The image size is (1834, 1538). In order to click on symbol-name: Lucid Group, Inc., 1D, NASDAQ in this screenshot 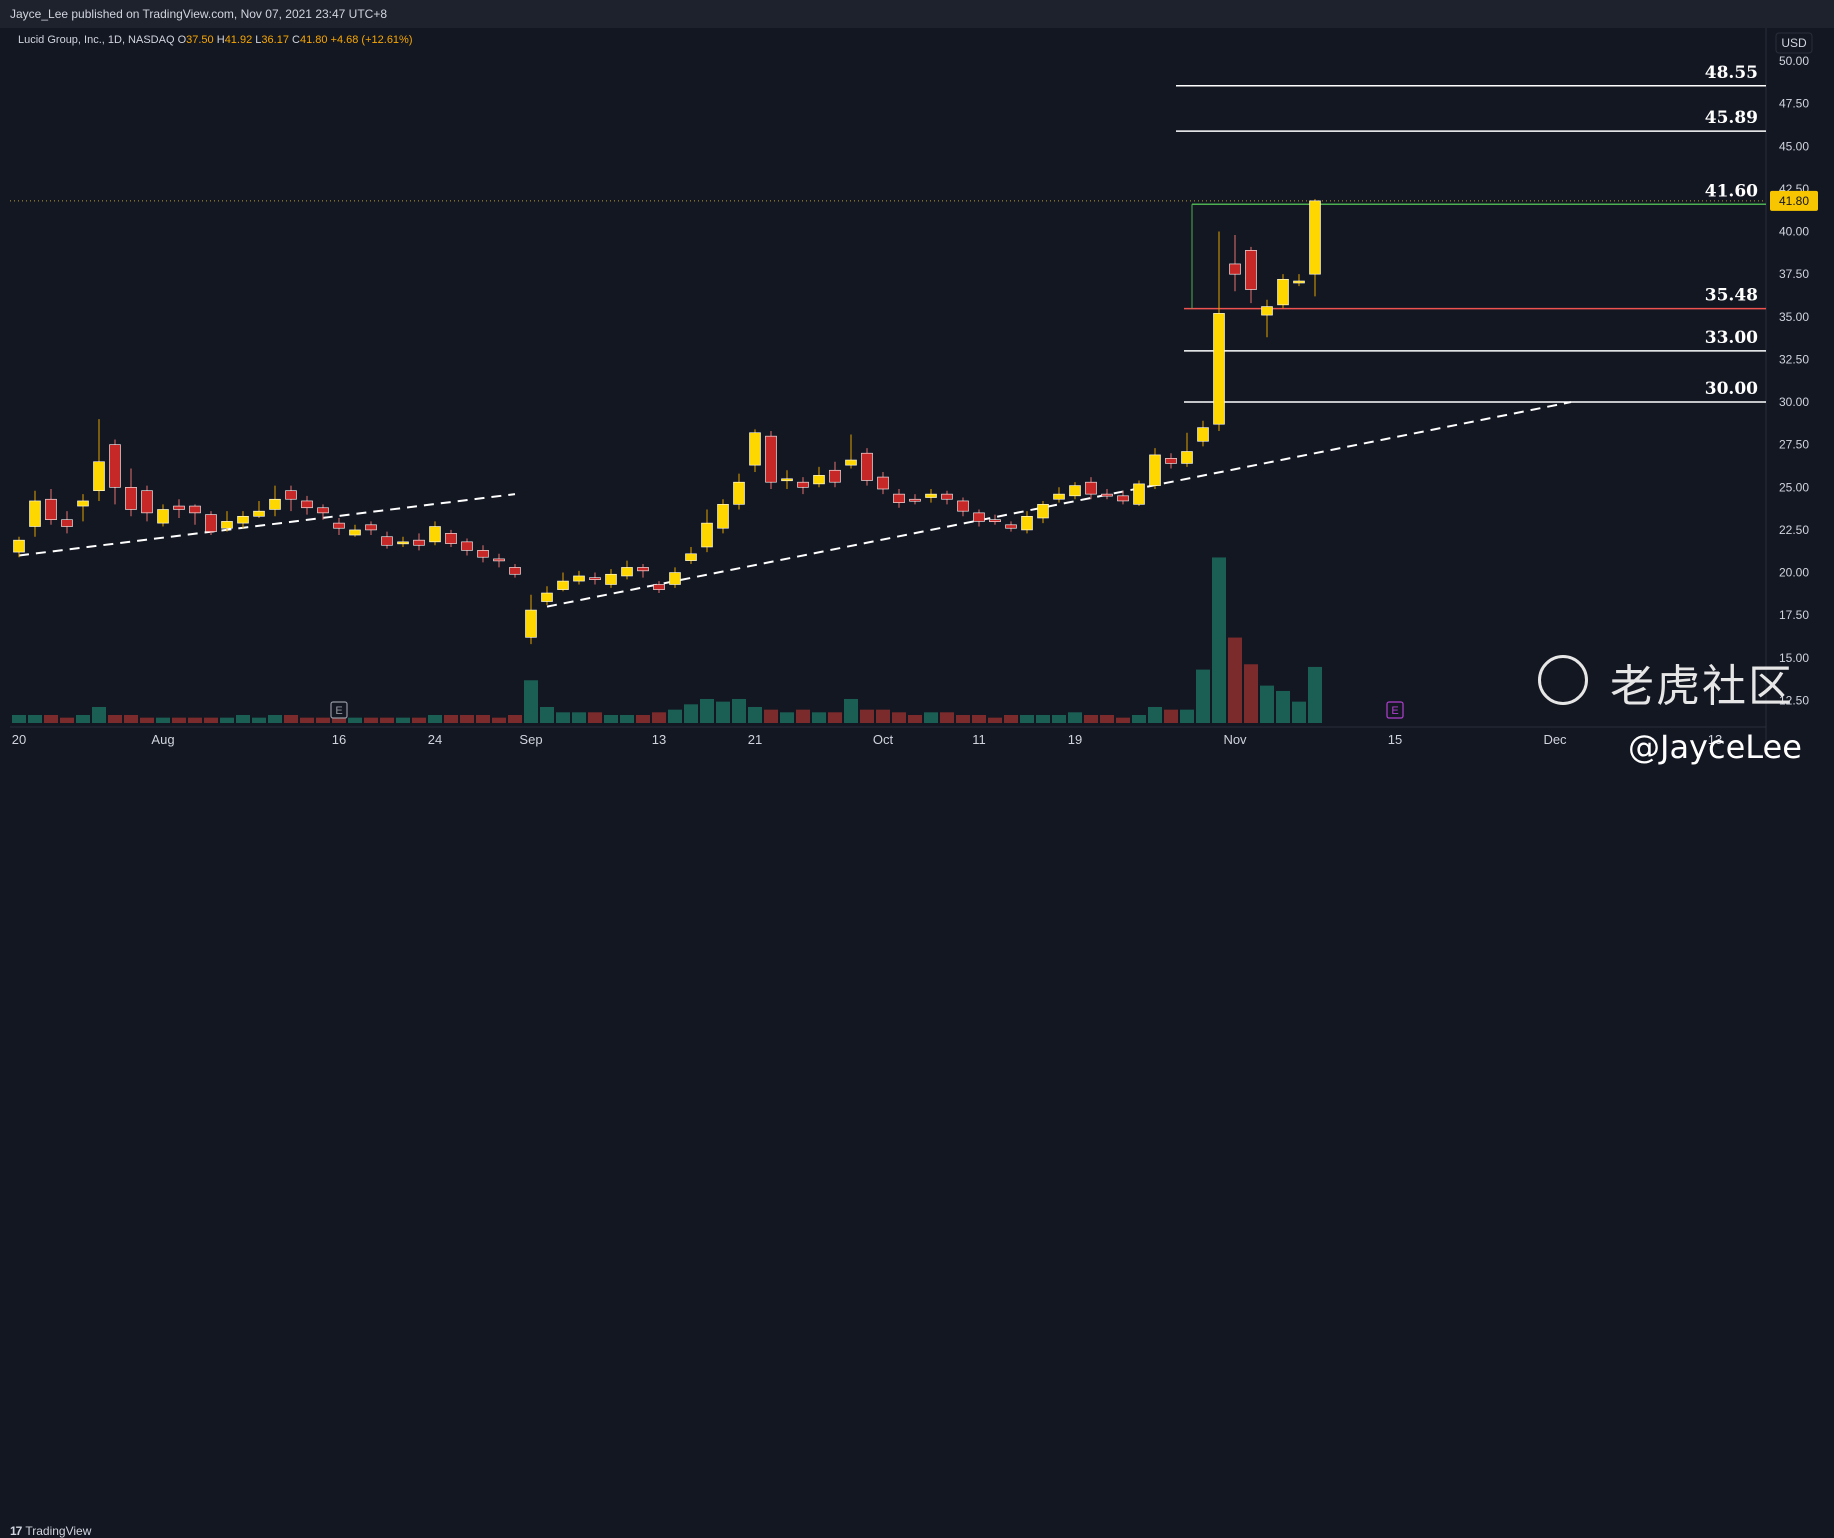, I will do `click(96, 40)`.